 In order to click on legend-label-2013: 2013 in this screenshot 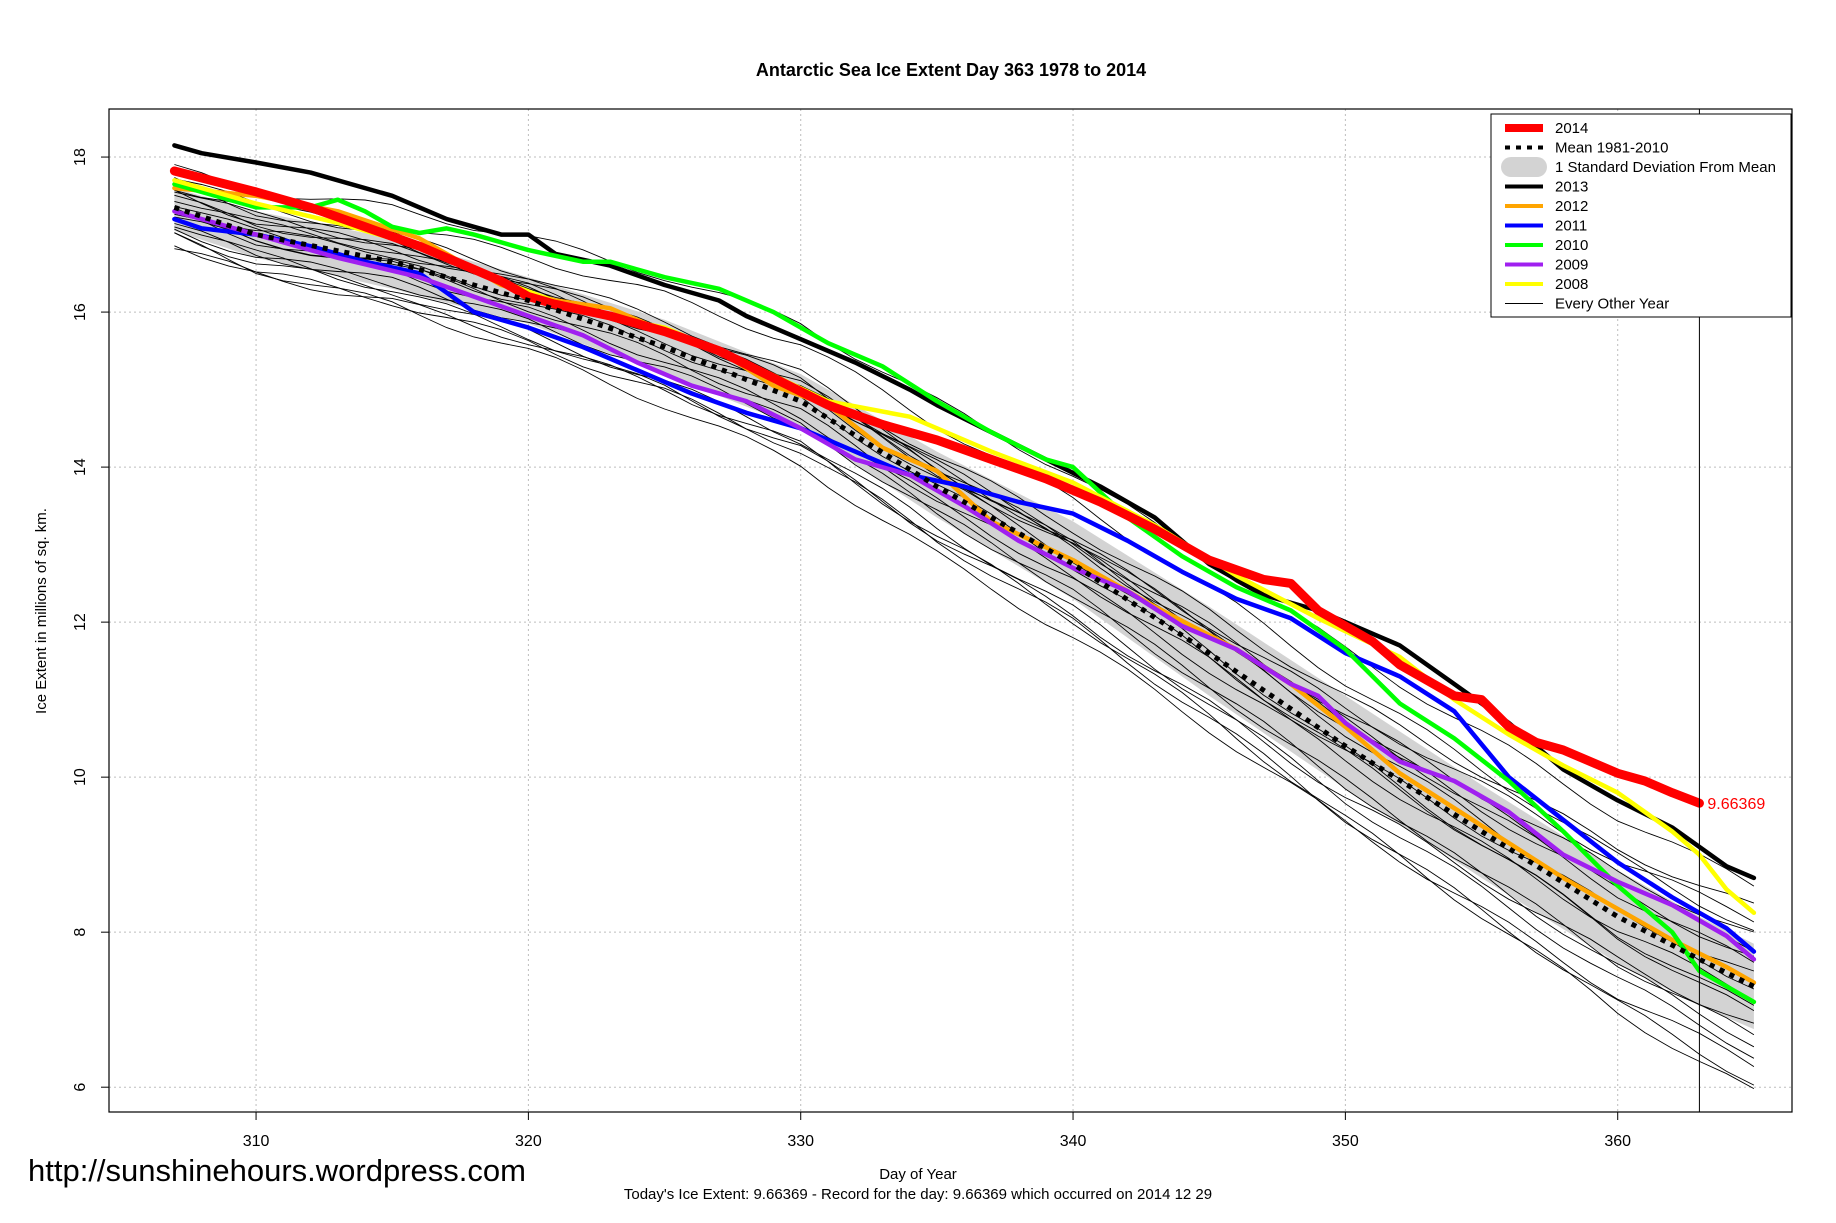, I will do `click(1571, 187)`.